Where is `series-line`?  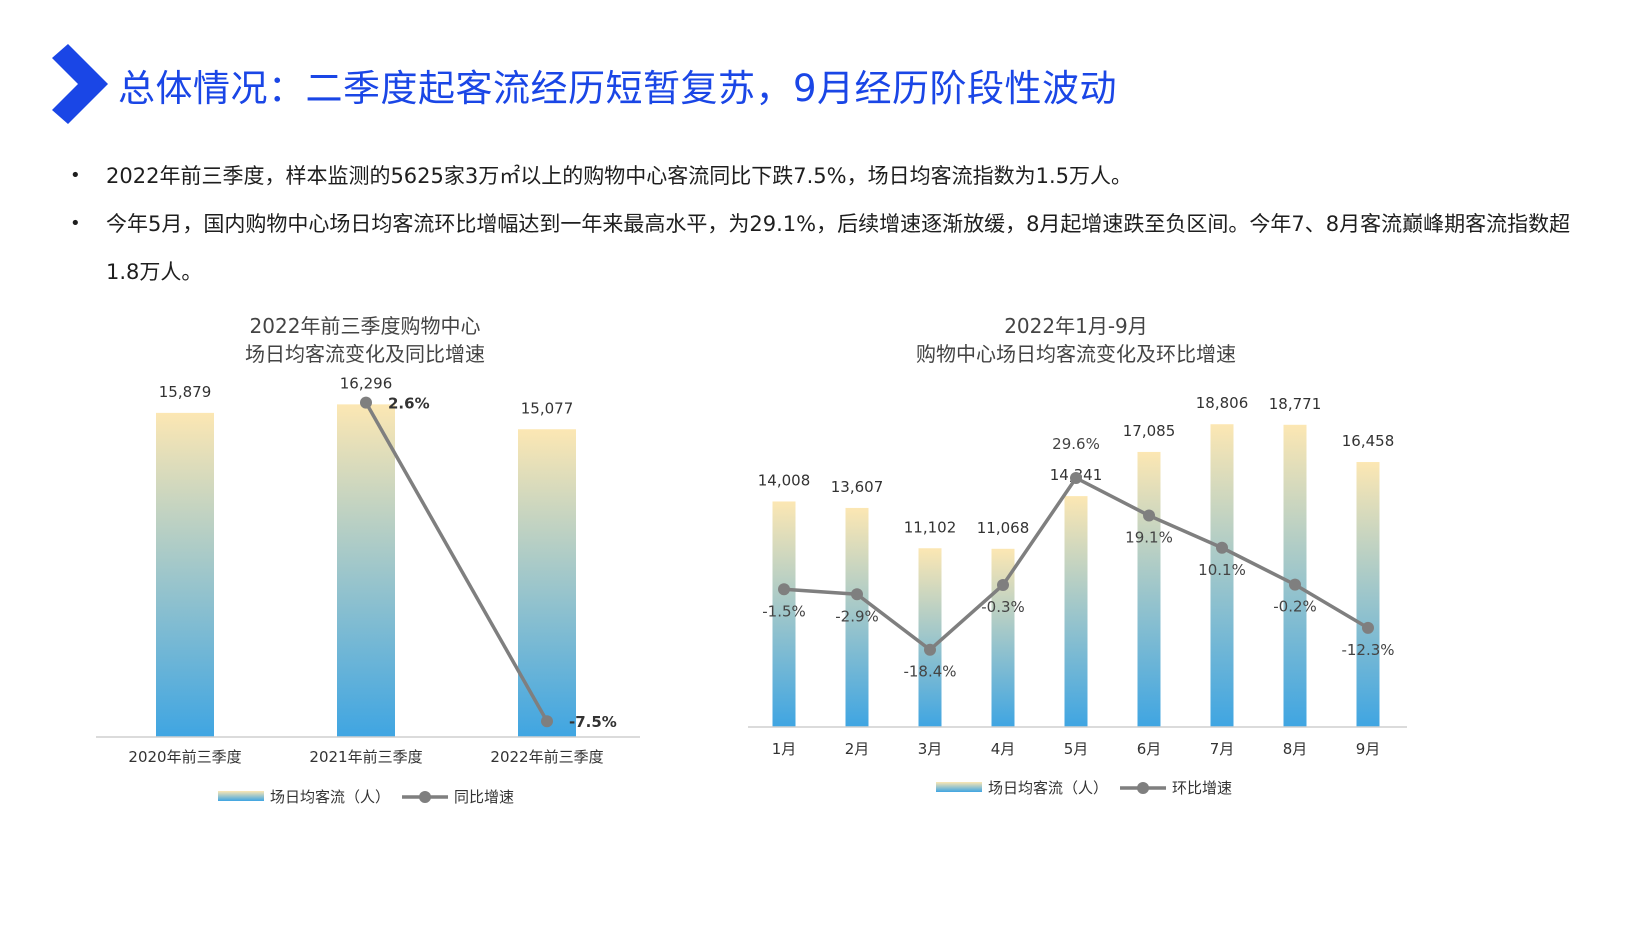 series-line is located at coordinates (456, 562).